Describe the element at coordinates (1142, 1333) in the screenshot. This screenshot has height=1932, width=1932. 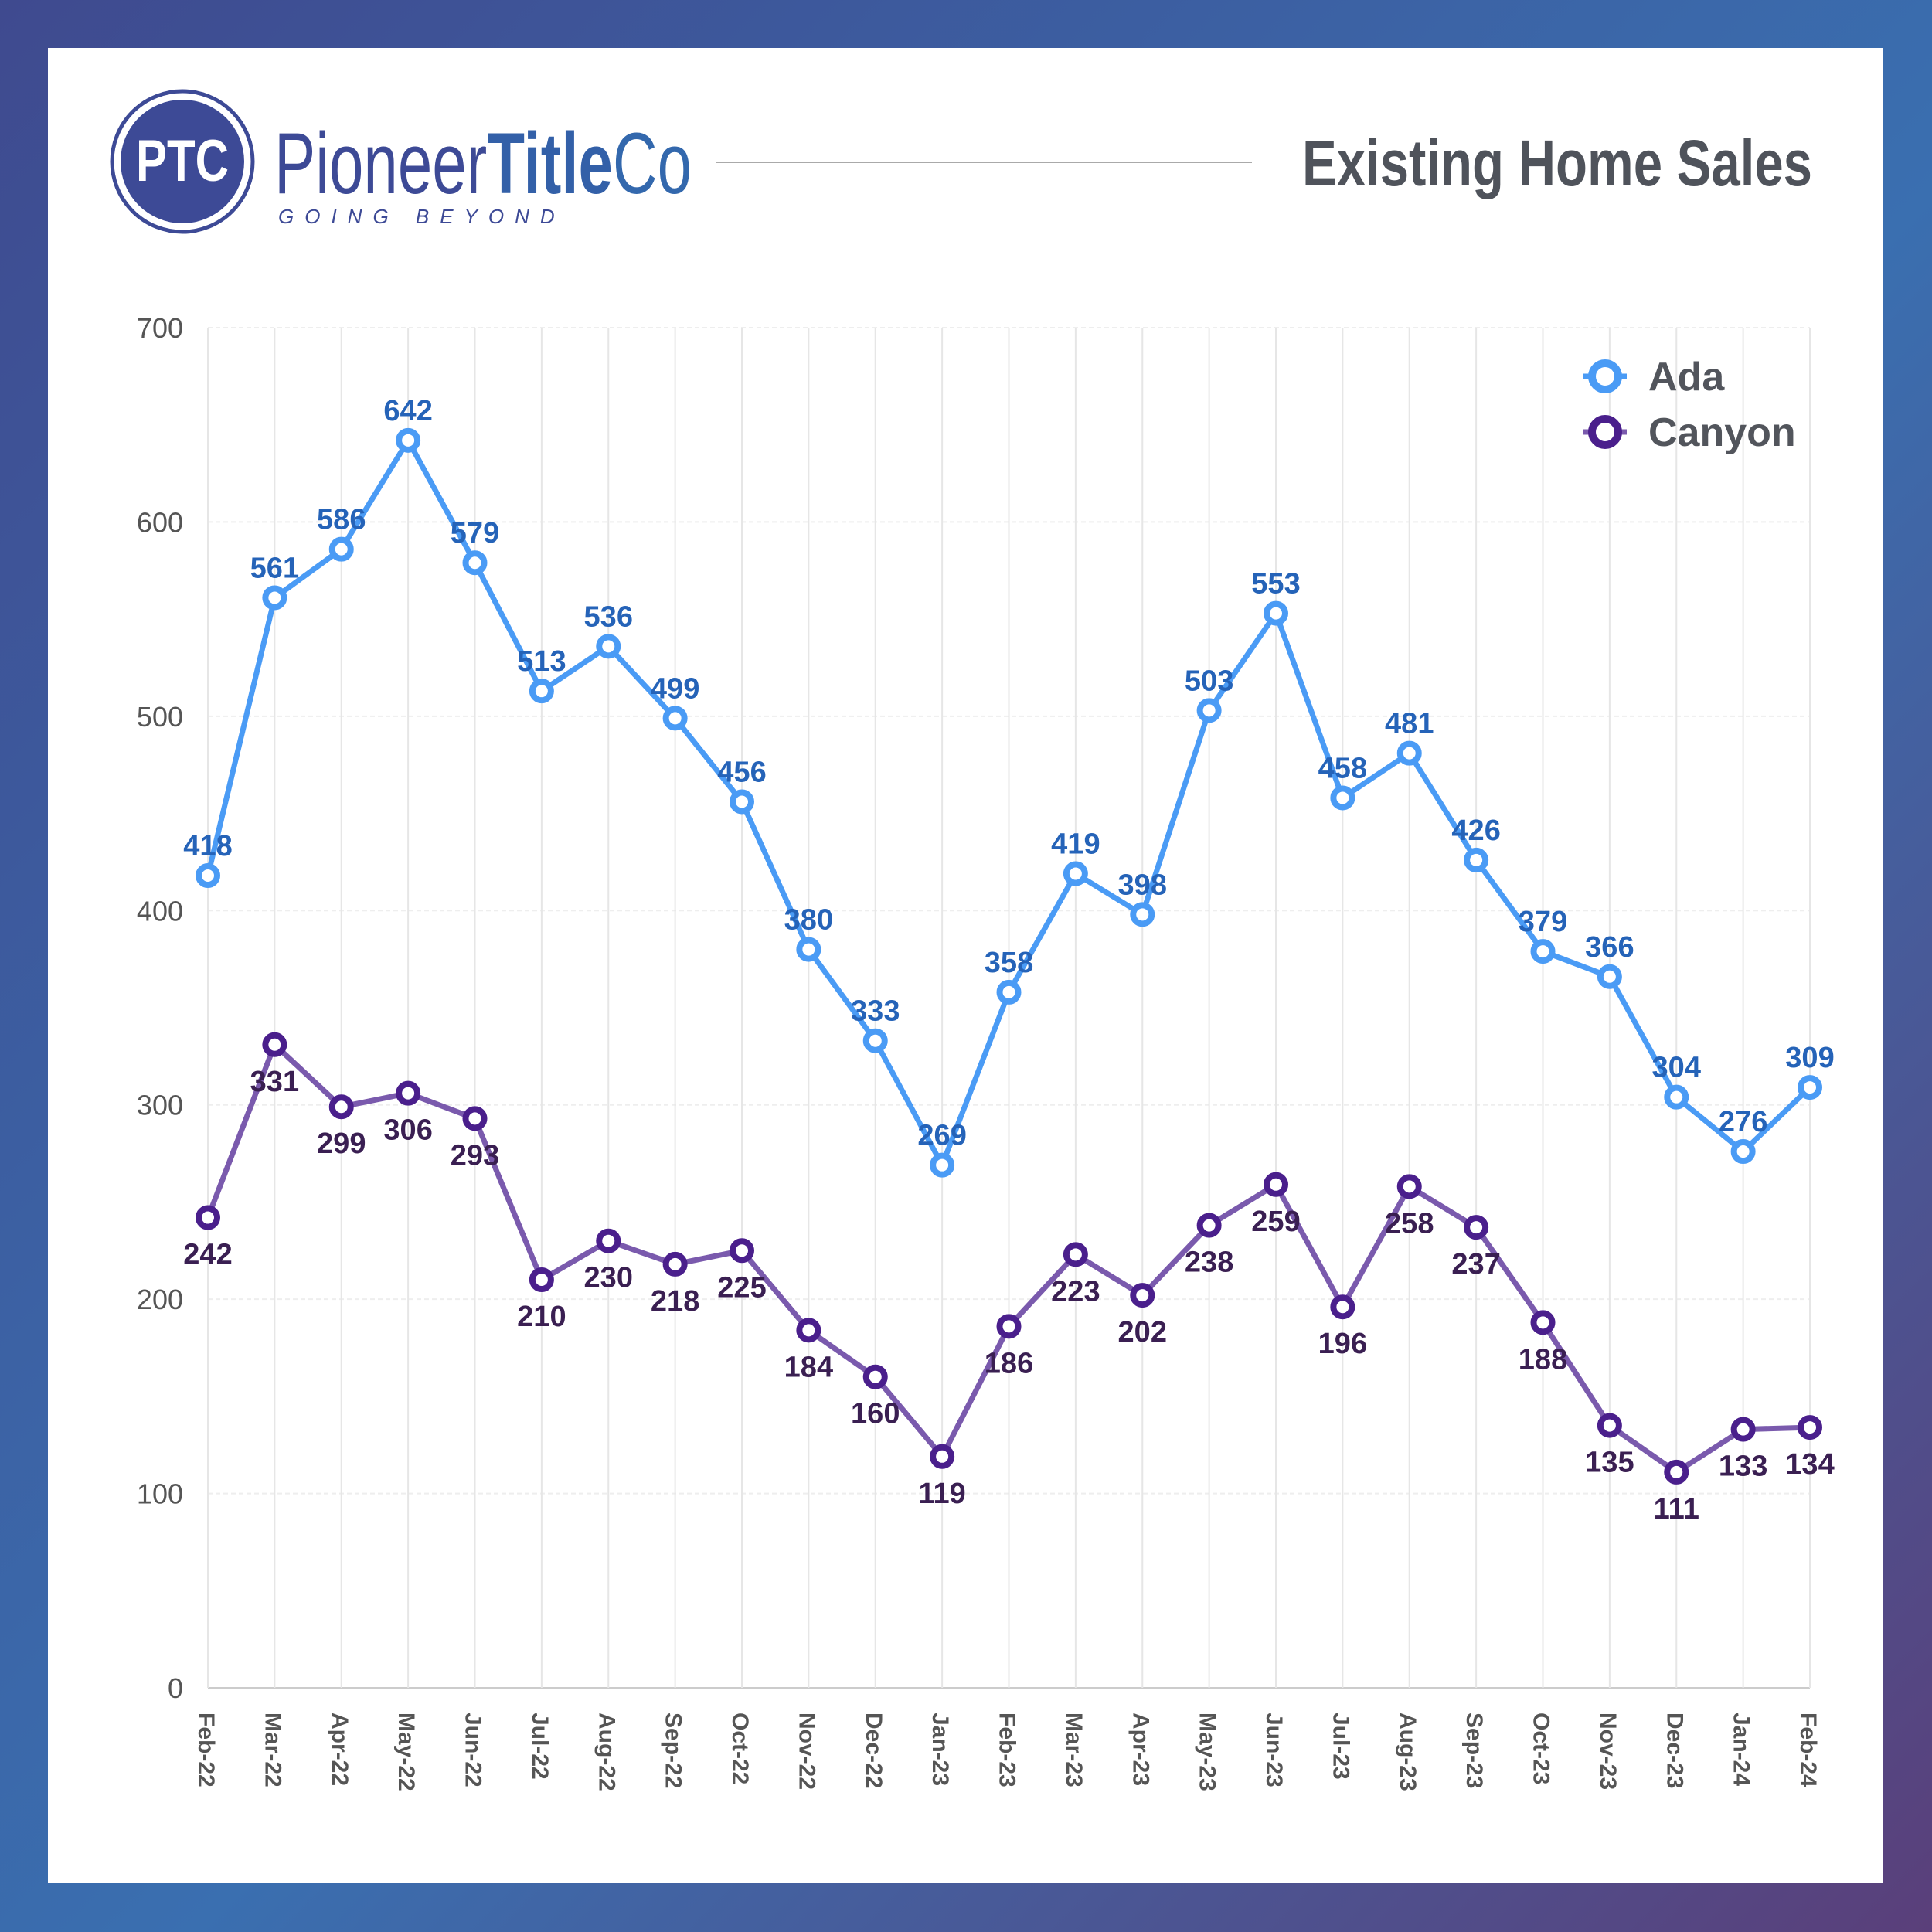
I see `data-label: 202` at that location.